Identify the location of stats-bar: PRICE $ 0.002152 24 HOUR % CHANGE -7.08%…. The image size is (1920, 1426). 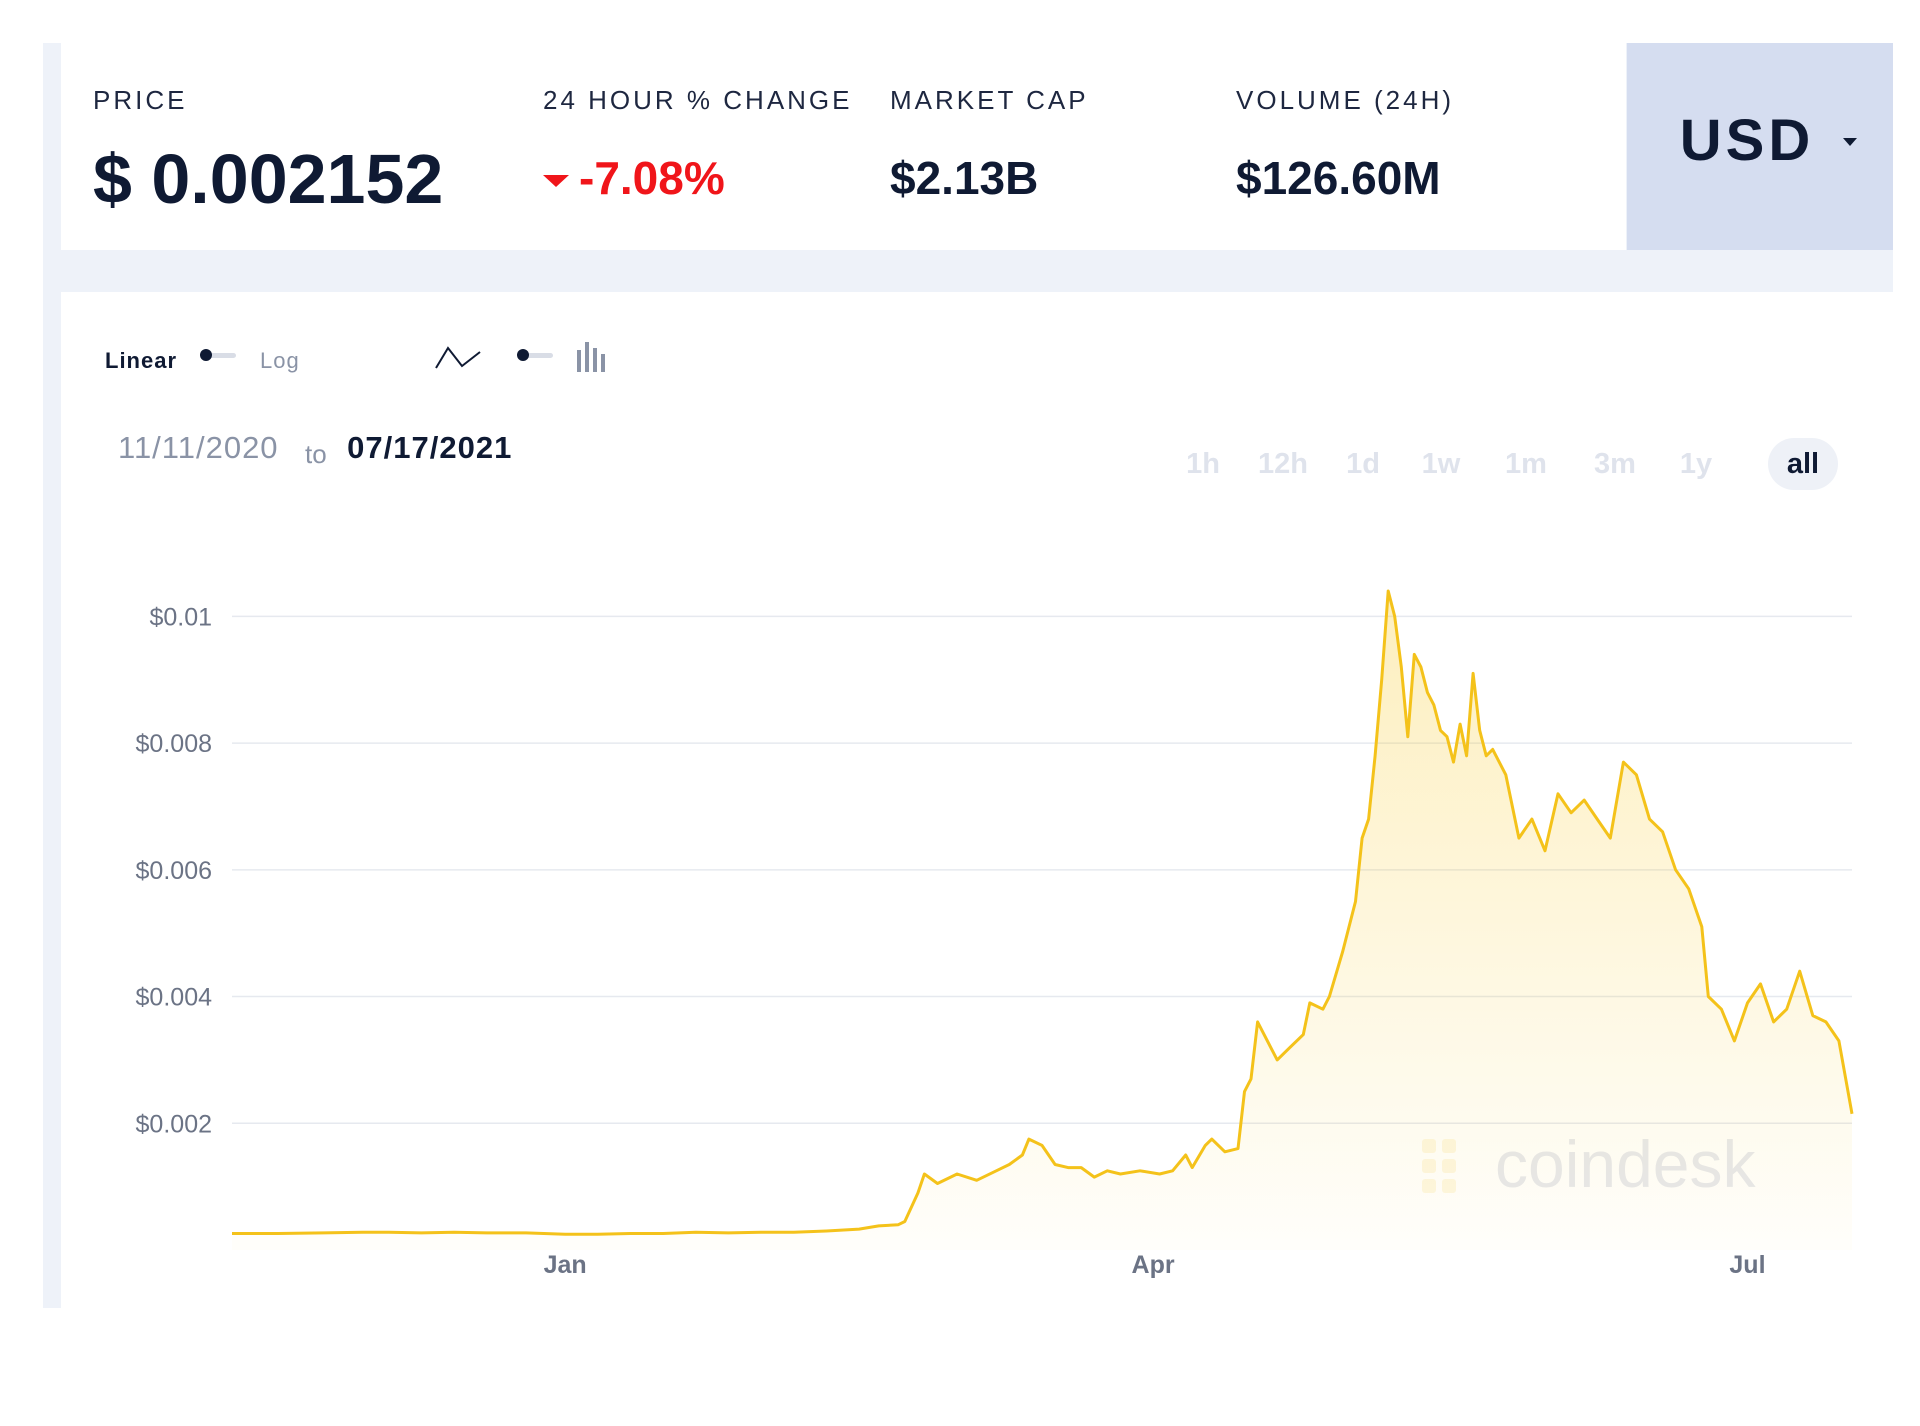
(843, 146).